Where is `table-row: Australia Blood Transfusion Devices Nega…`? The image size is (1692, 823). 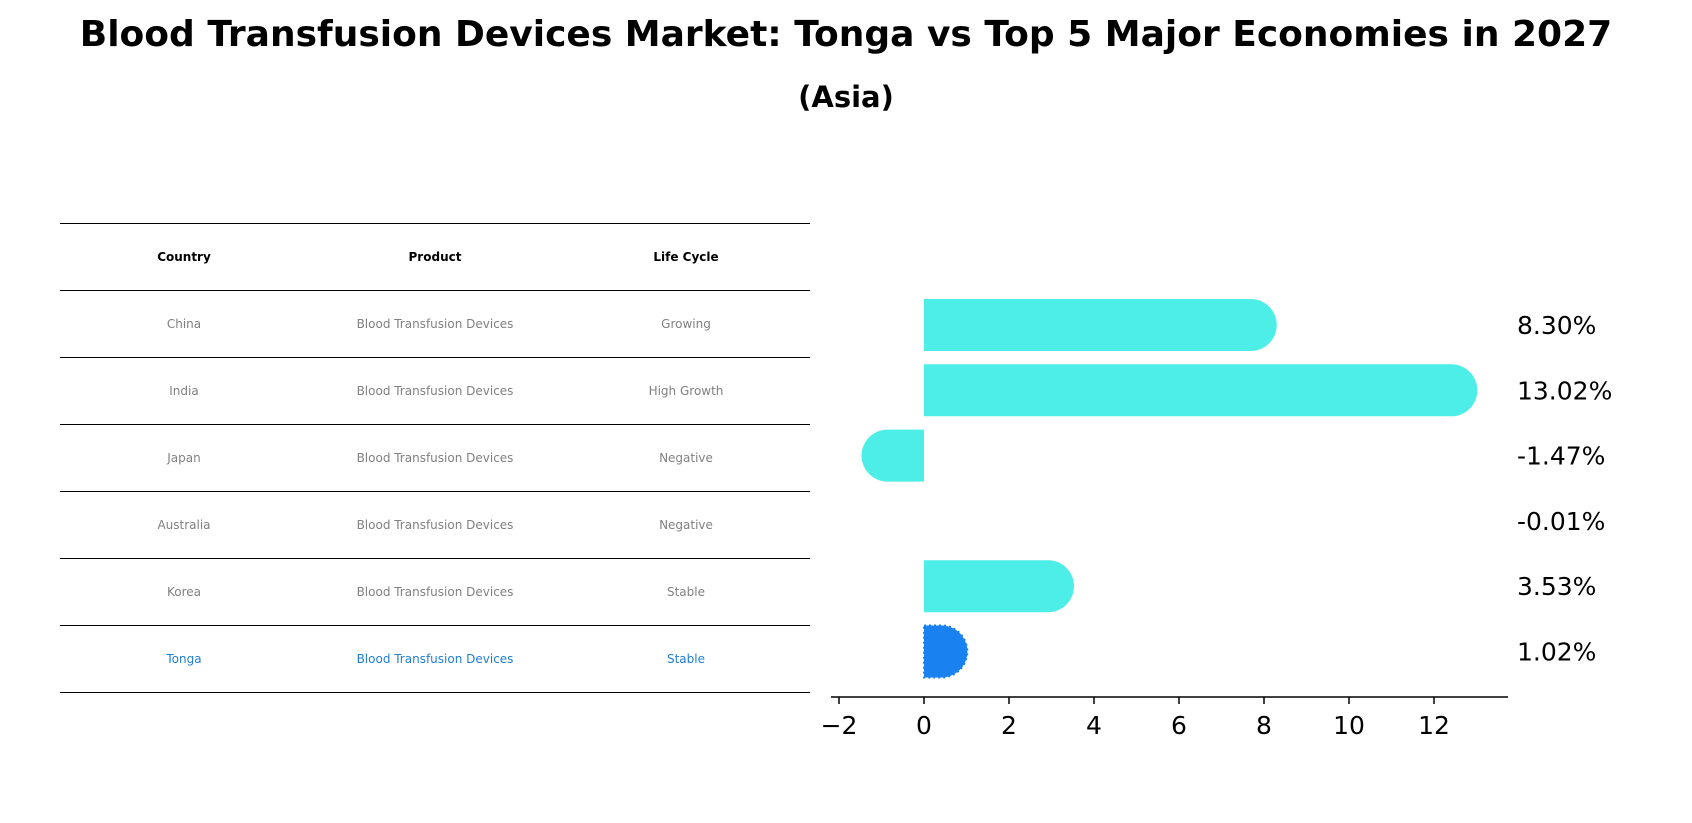
table-row: Australia Blood Transfusion Devices Nega… is located at coordinates (435, 524).